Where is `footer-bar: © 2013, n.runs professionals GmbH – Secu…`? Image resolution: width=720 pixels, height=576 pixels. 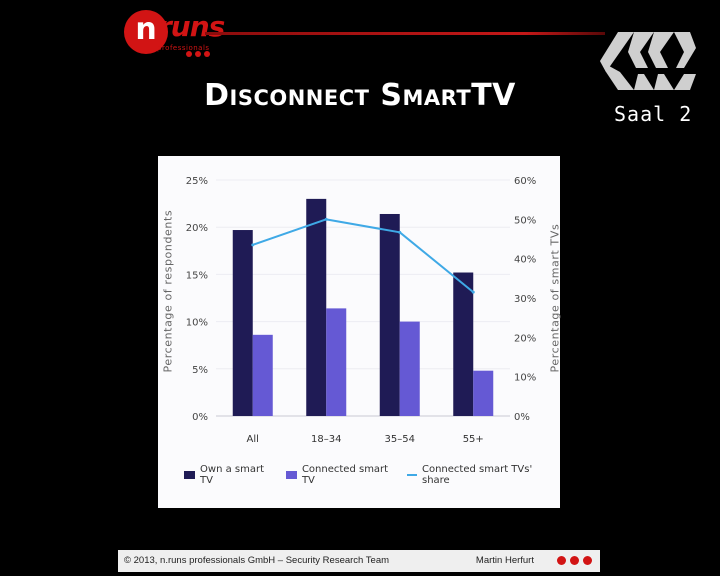
footer-bar: © 2013, n.runs professionals GmbH – Secu… is located at coordinates (359, 561).